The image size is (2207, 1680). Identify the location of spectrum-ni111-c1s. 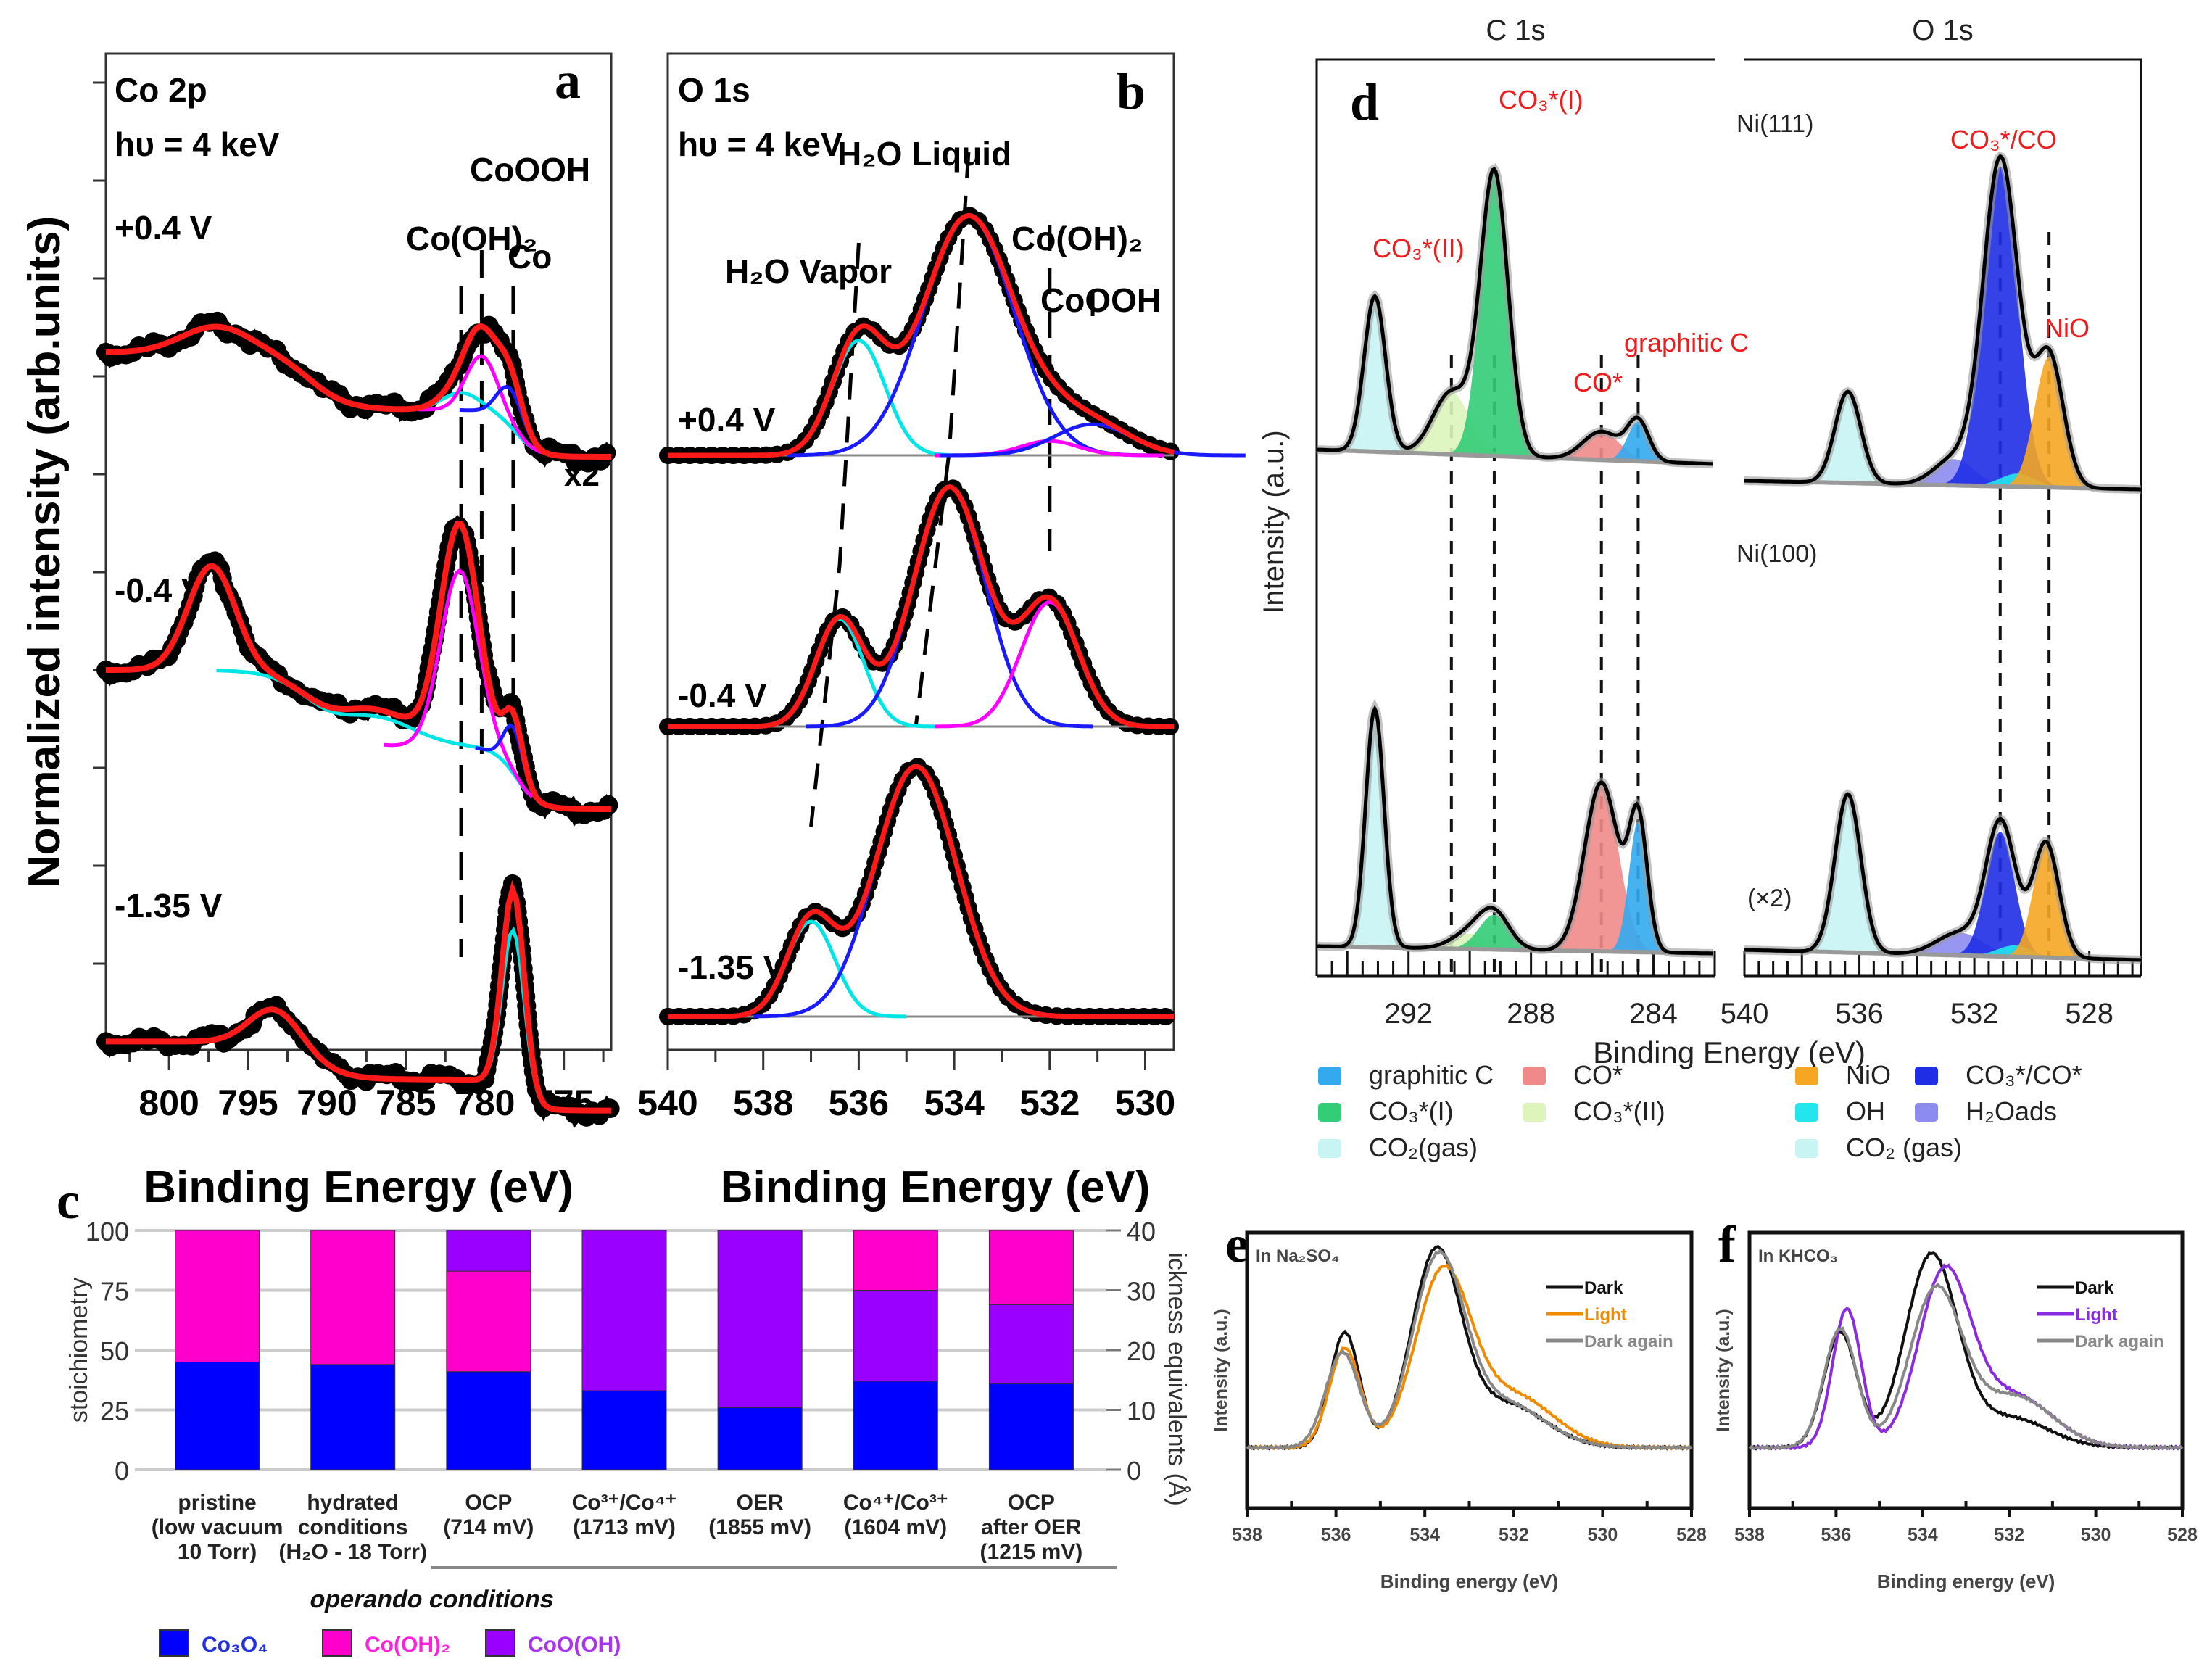
(1515, 315).